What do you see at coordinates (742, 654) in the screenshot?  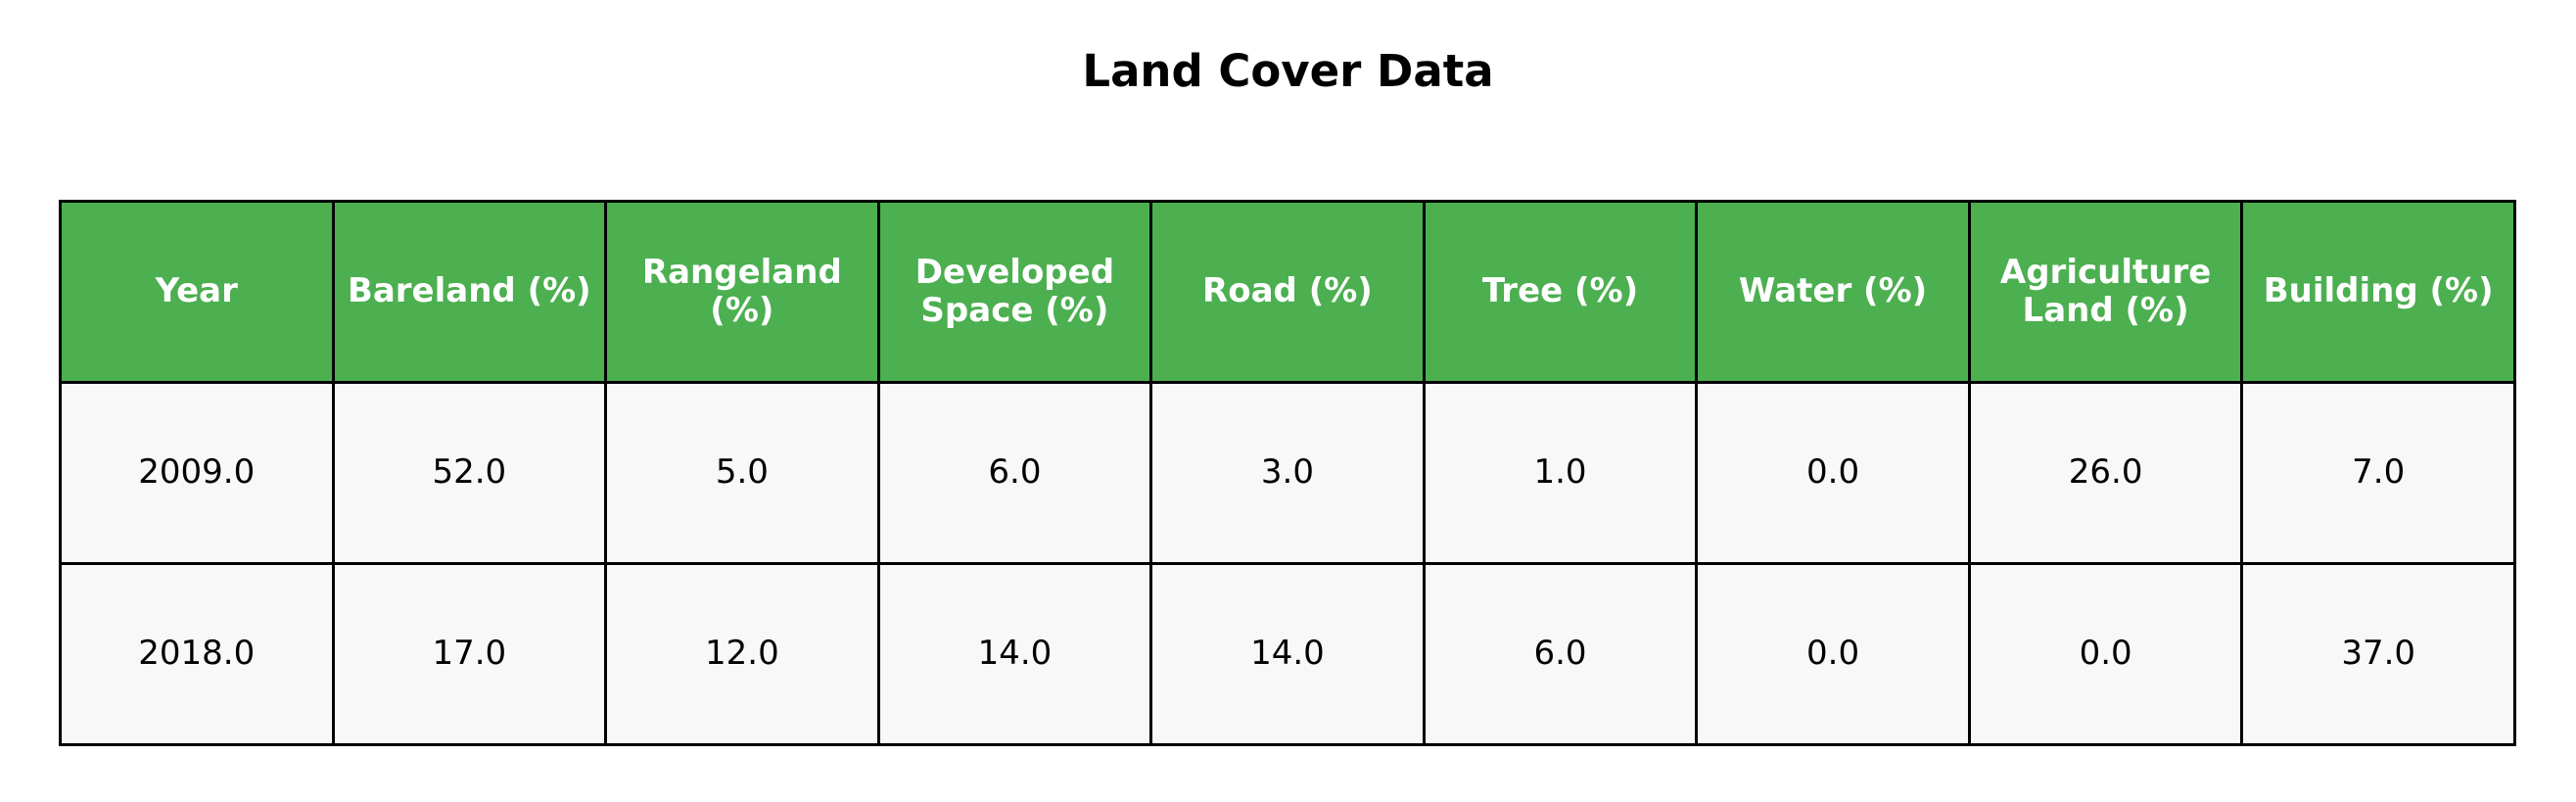 I see `table-cell: 12.0` at bounding box center [742, 654].